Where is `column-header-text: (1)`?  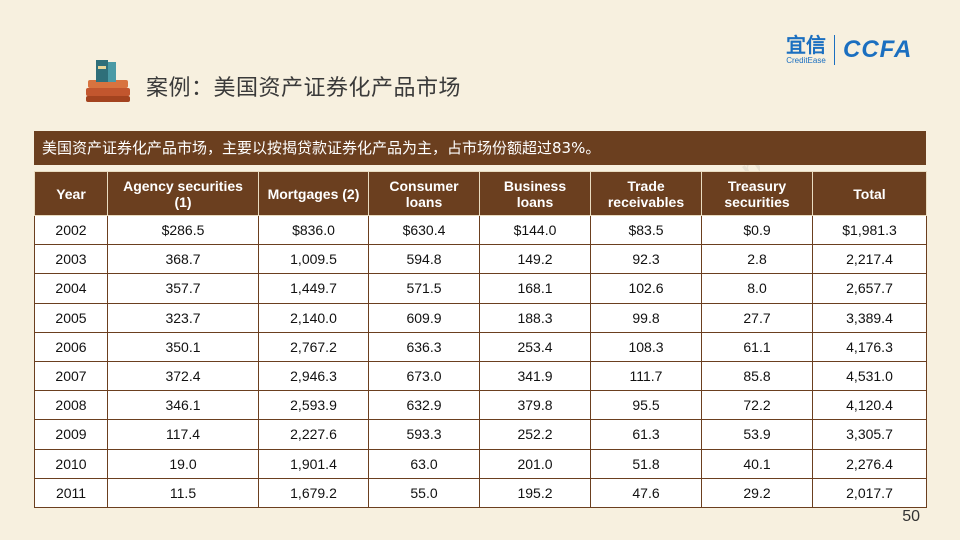 column-header-text: (1) is located at coordinates (183, 201).